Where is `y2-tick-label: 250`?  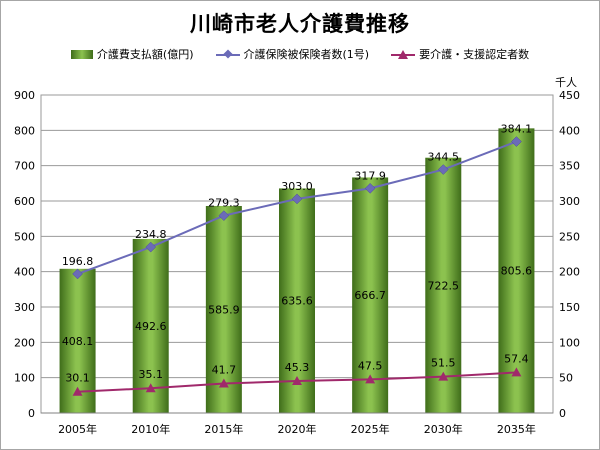
y2-tick-label: 250 is located at coordinates (569, 236).